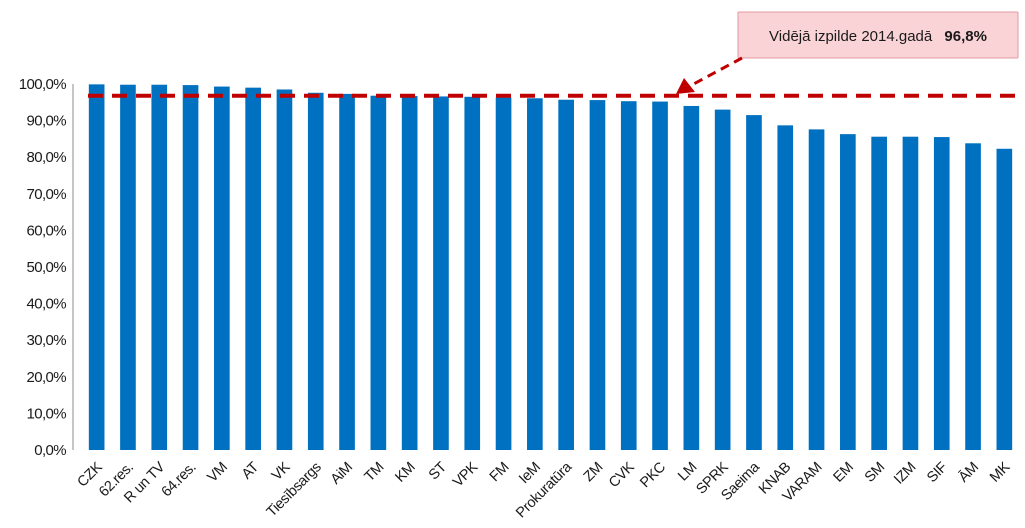  Describe the element at coordinates (46, 121) in the screenshot. I see `y-tick-label: 90,0%` at that location.